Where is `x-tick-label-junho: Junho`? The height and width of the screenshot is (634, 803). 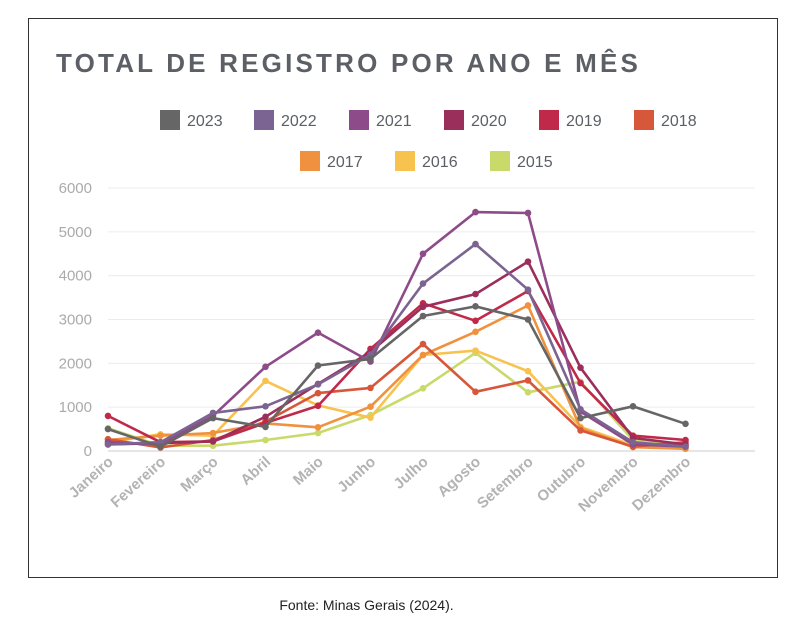 x-tick-label-junho: Junho is located at coordinates (356, 474).